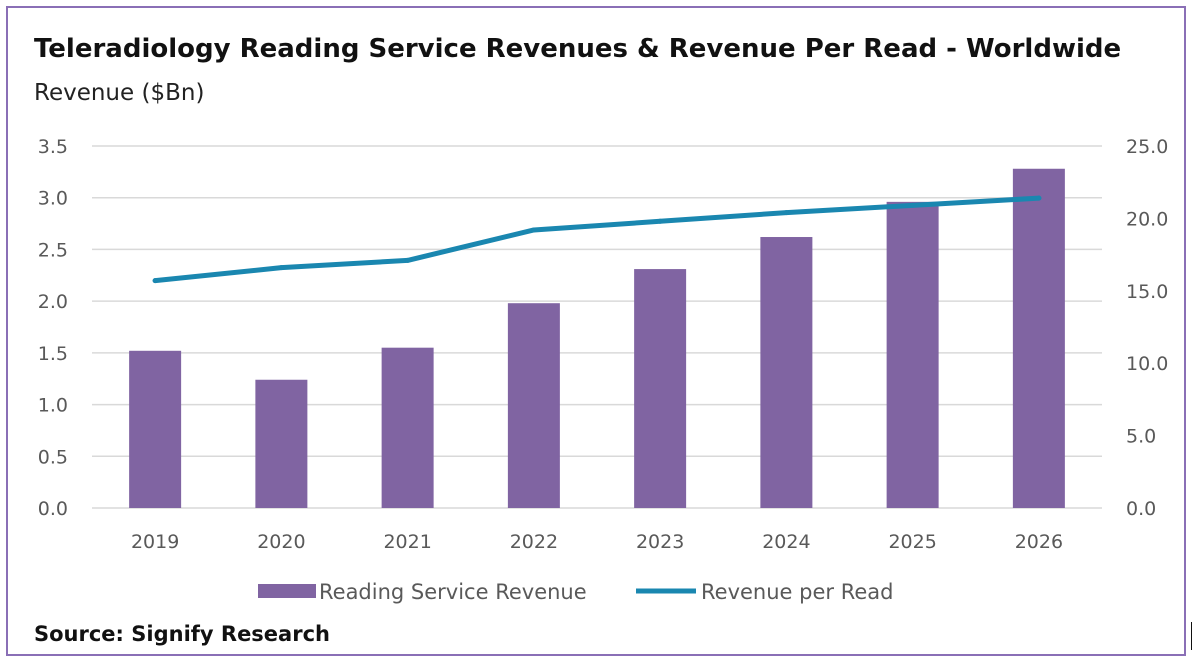 The height and width of the screenshot is (666, 1200). What do you see at coordinates (155, 542) in the screenshot?
I see `x-tick-label: 2019` at bounding box center [155, 542].